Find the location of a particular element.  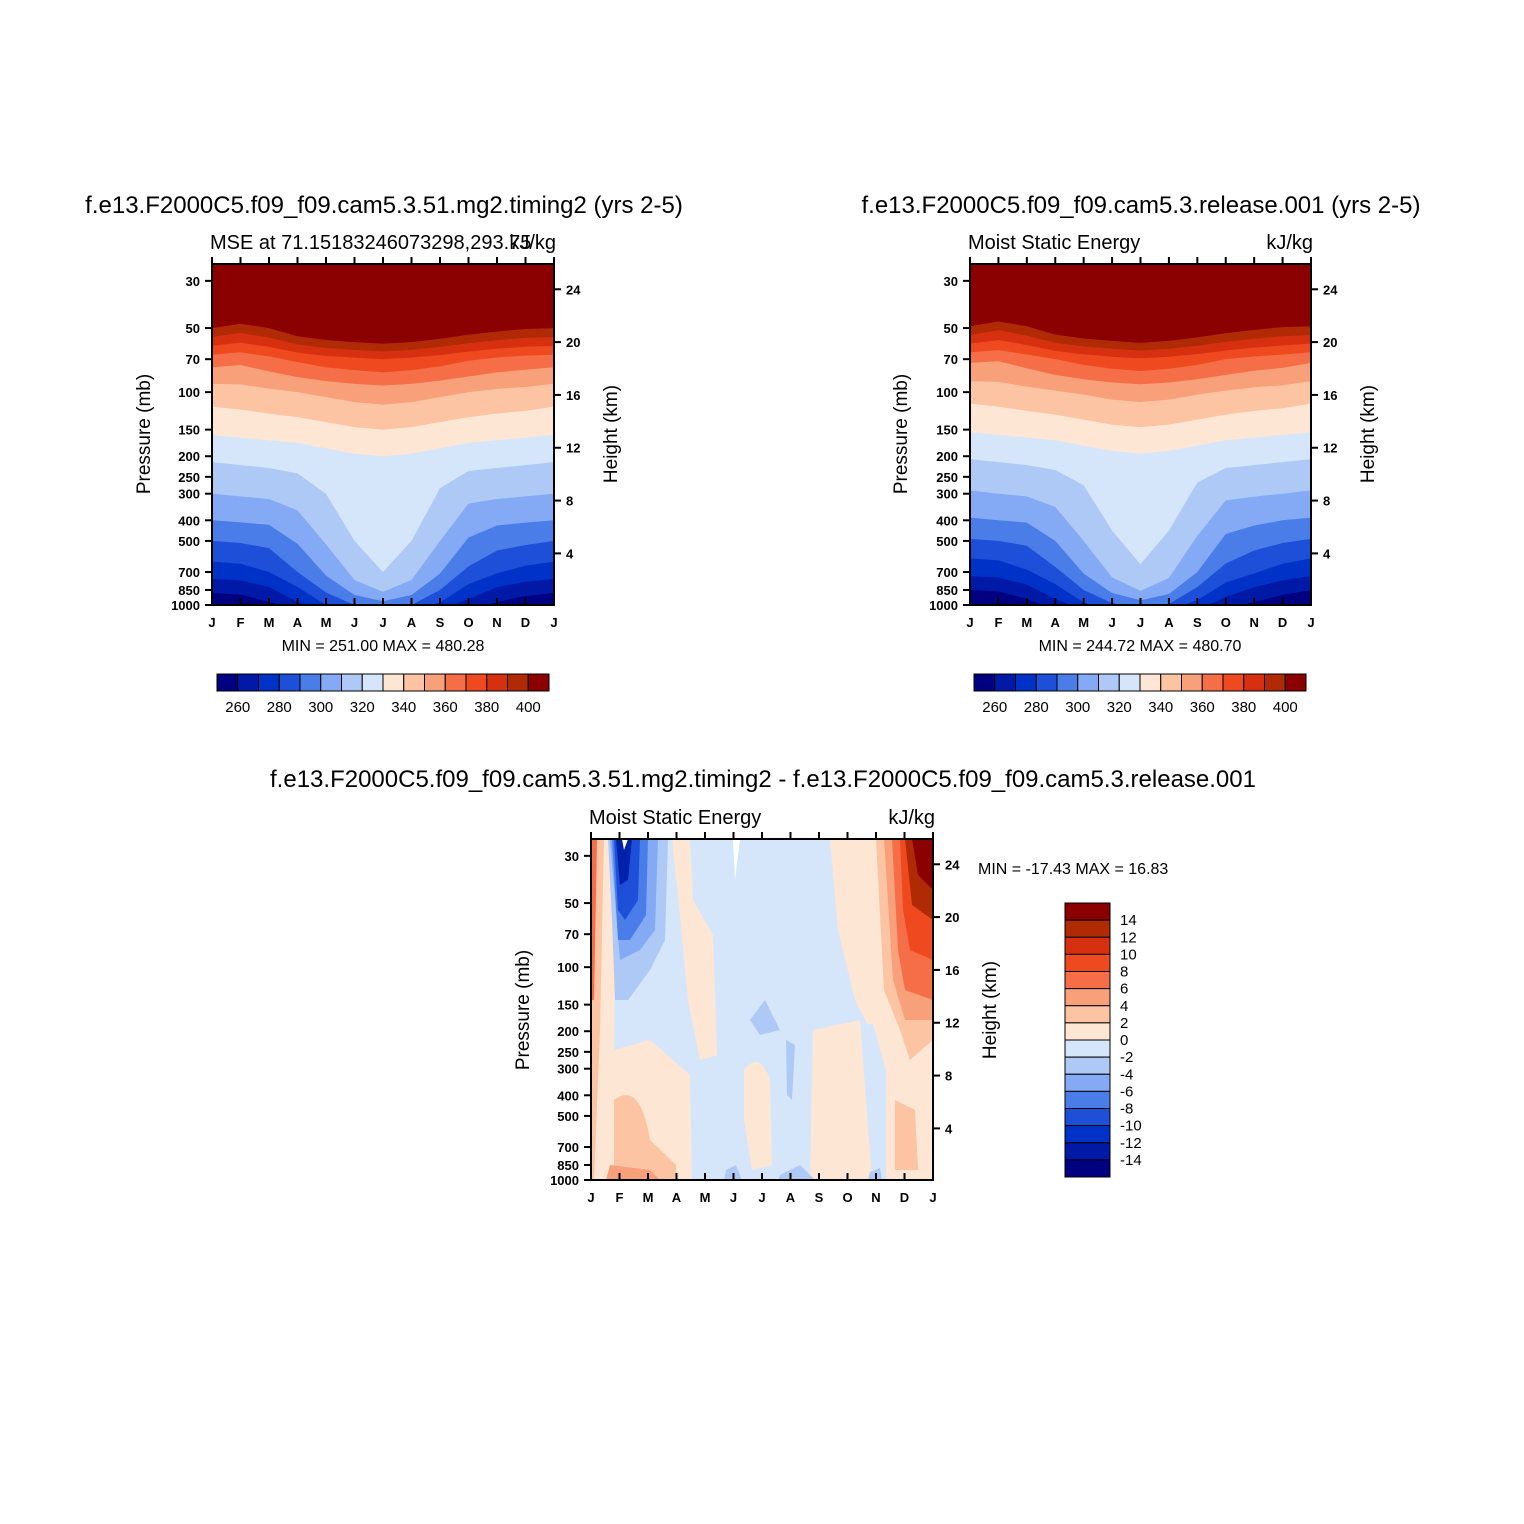

y-right-tick-label: 4 is located at coordinates (1327, 553).